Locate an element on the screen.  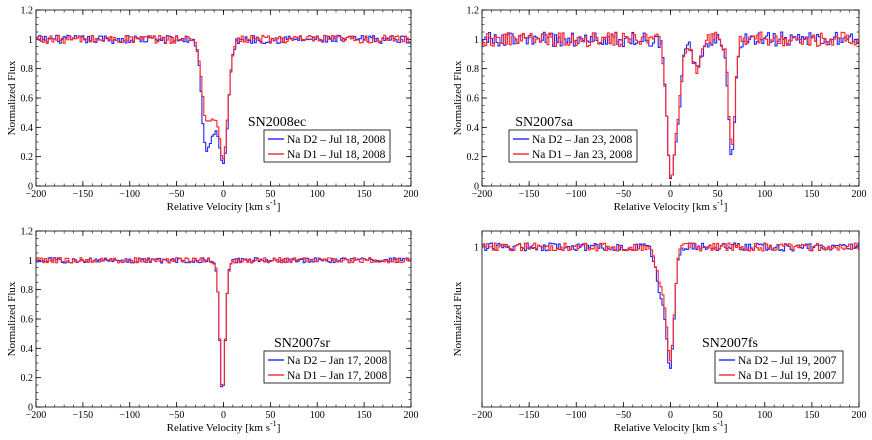
legend: Na D2 – Jul 18, 2008 Na D1 – Jul 18, 2008 is located at coordinates (327, 146).